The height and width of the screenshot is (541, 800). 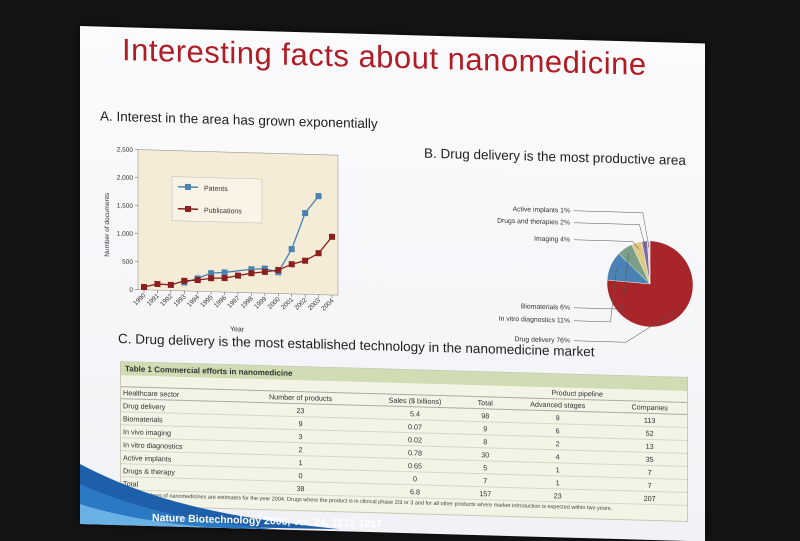 I want to click on x-tick-label: 2004, so click(x=327, y=304).